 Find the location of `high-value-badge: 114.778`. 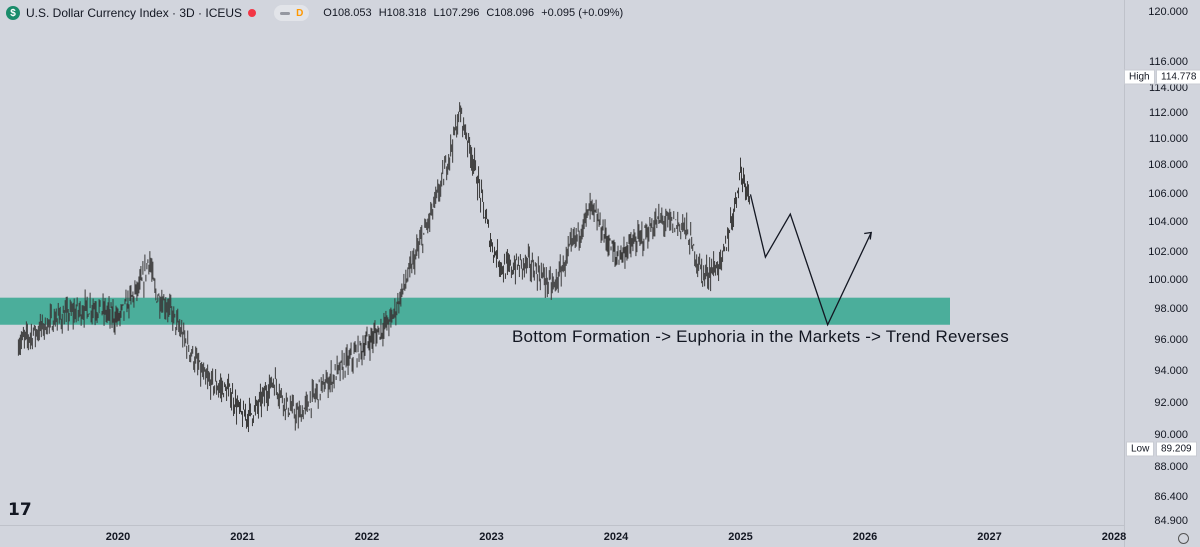

high-value-badge: 114.778 is located at coordinates (1178, 77).